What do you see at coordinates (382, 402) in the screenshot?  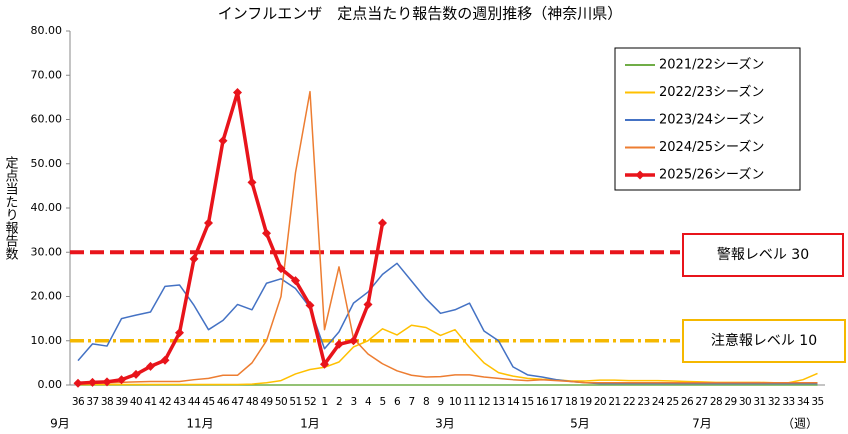 I see `x-tick-label: 5` at bounding box center [382, 402].